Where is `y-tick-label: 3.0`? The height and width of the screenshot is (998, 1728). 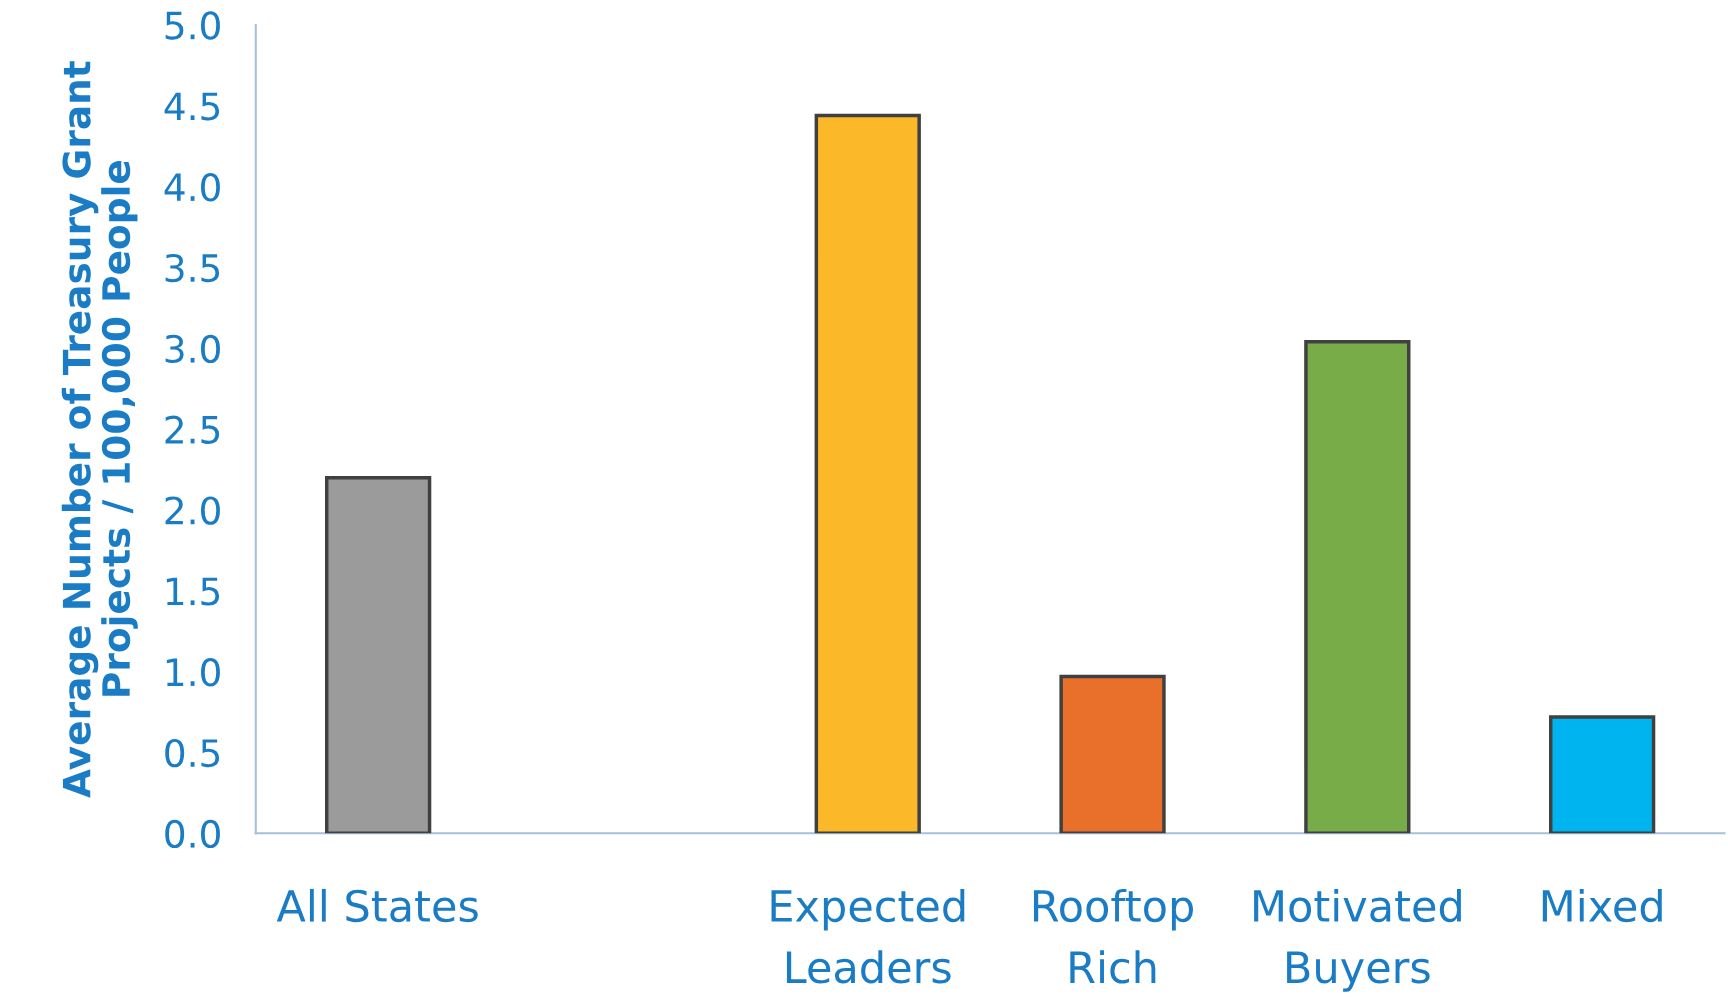 y-tick-label: 3.0 is located at coordinates (192, 349).